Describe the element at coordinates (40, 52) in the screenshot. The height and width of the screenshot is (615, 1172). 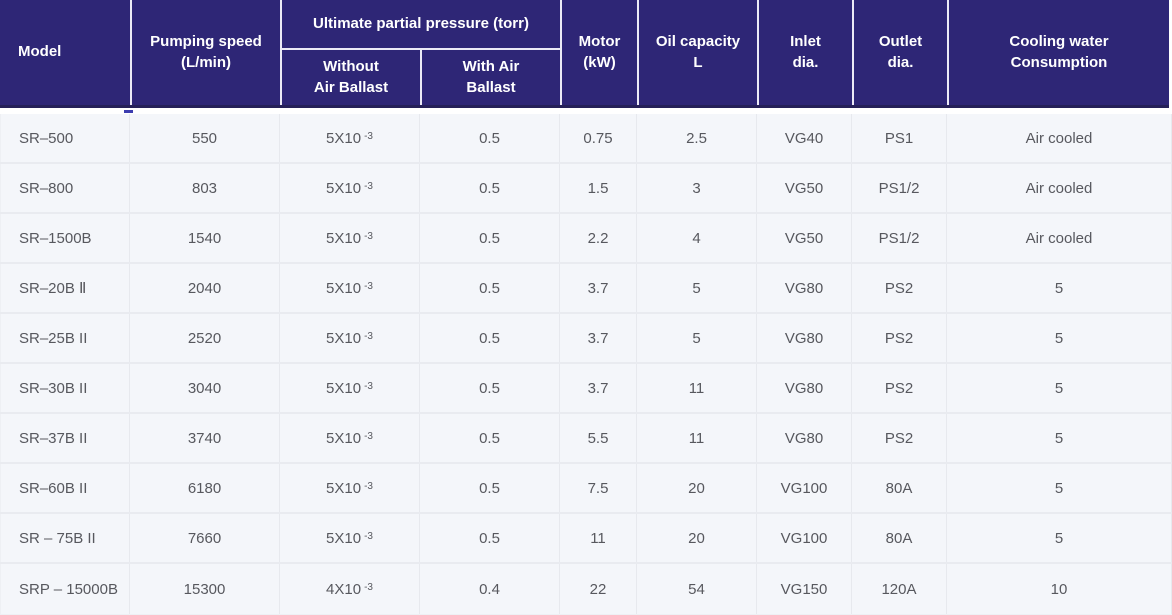
I see `col-header-model: Model` at that location.